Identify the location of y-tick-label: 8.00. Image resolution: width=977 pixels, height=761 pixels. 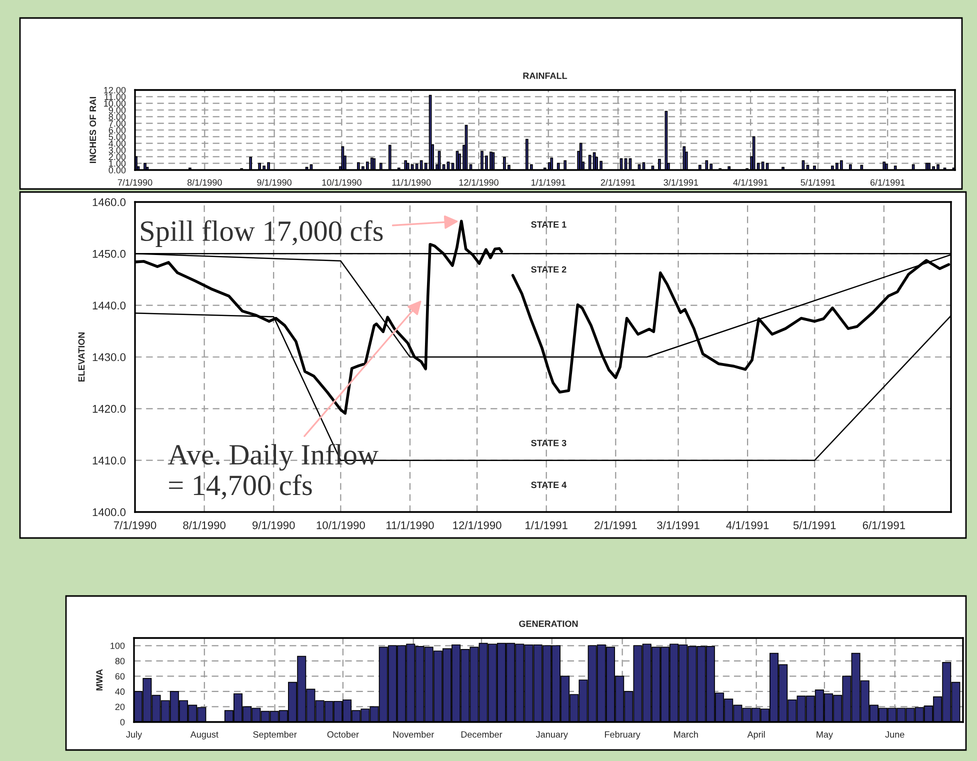
(117, 117).